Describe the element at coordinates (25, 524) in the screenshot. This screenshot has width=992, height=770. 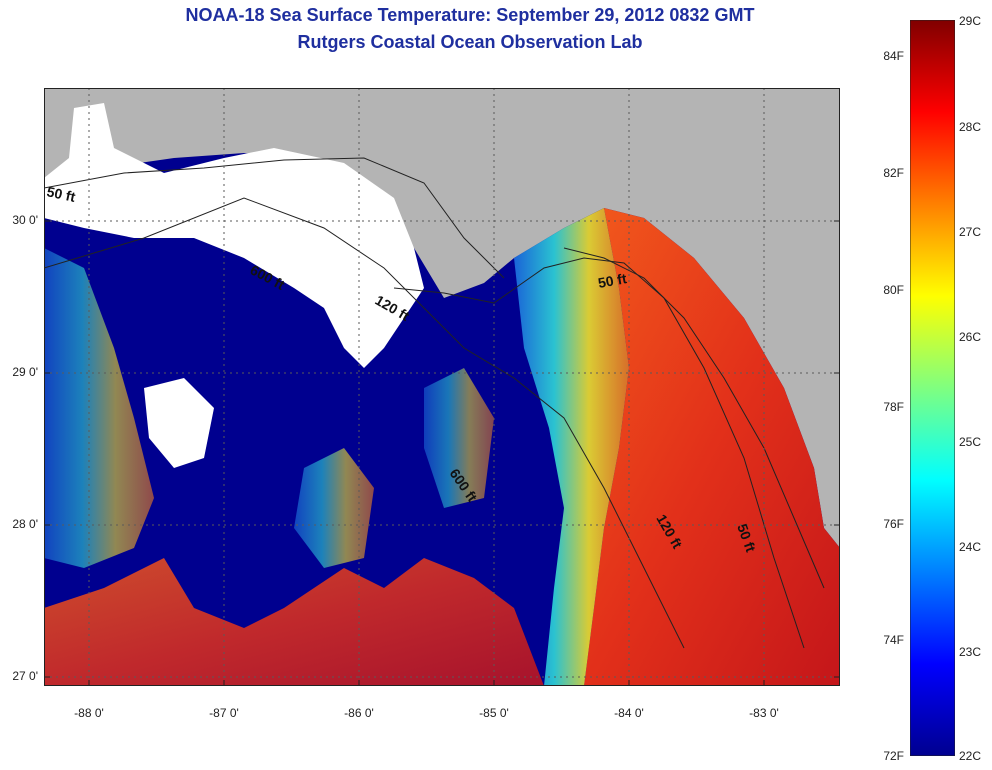
I see `lat-label-28: 28 0'` at that location.